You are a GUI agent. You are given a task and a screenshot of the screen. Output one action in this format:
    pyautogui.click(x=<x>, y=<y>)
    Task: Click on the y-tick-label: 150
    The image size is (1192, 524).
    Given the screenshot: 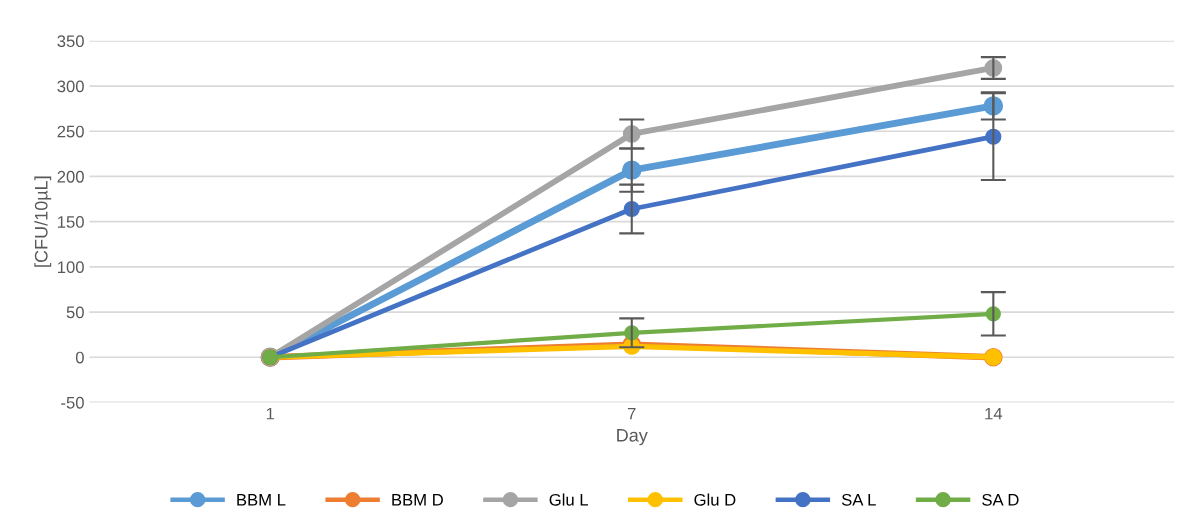 What is the action you would take?
    pyautogui.click(x=71, y=222)
    